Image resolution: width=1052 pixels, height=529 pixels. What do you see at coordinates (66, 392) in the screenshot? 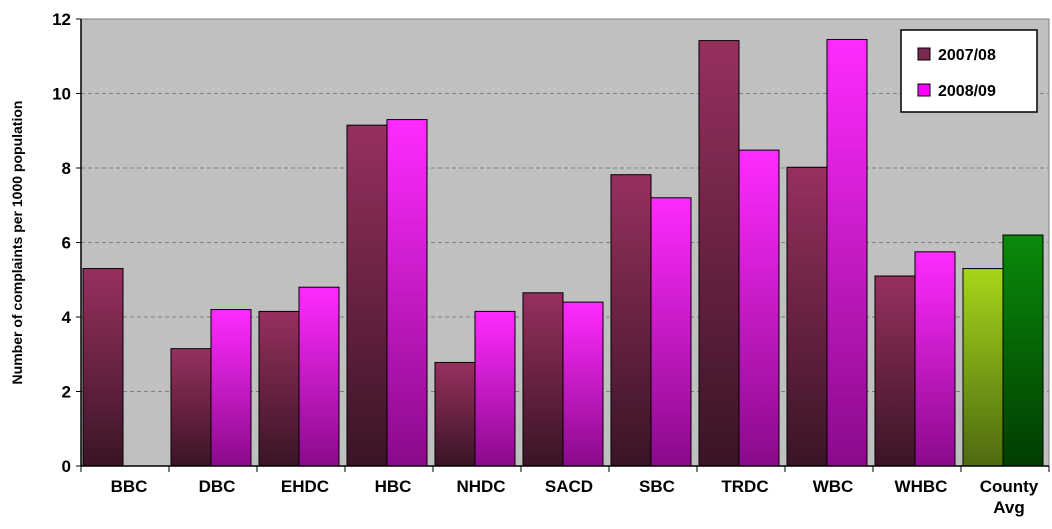
I see `y-tick-label: 2` at bounding box center [66, 392].